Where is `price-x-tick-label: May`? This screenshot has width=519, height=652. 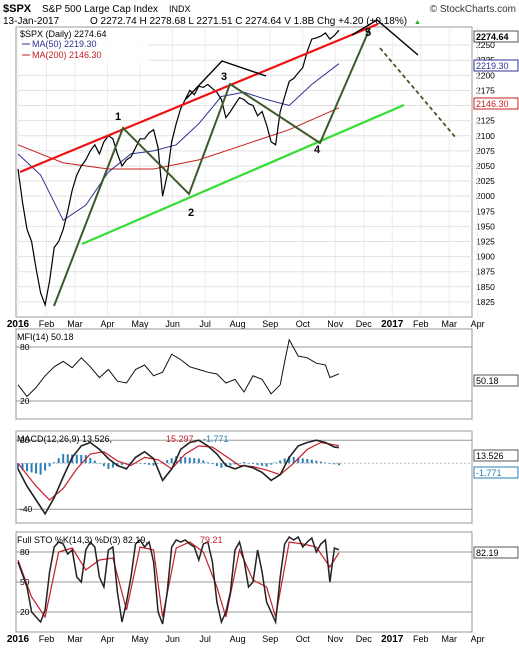
price-x-tick-label: May is located at coordinates (141, 324).